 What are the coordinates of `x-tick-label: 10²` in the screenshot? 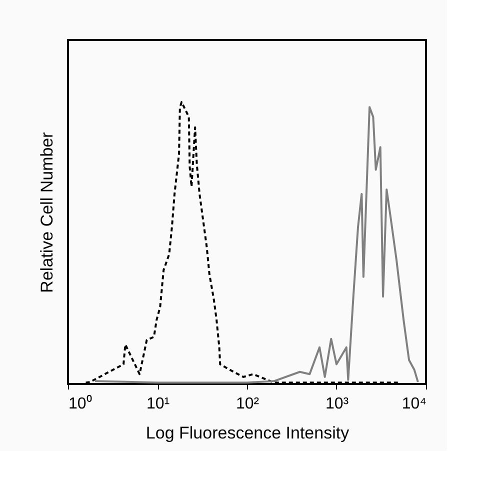 It's located at (248, 404).